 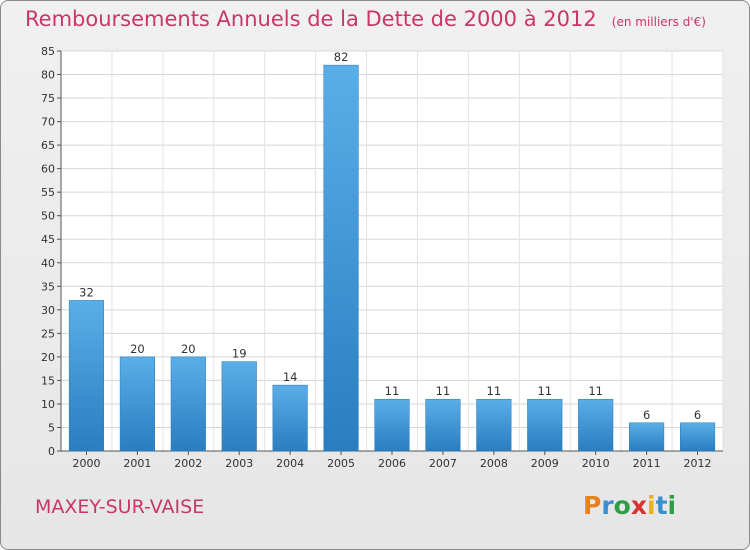 I want to click on y-tick-label: 50, so click(x=48, y=216).